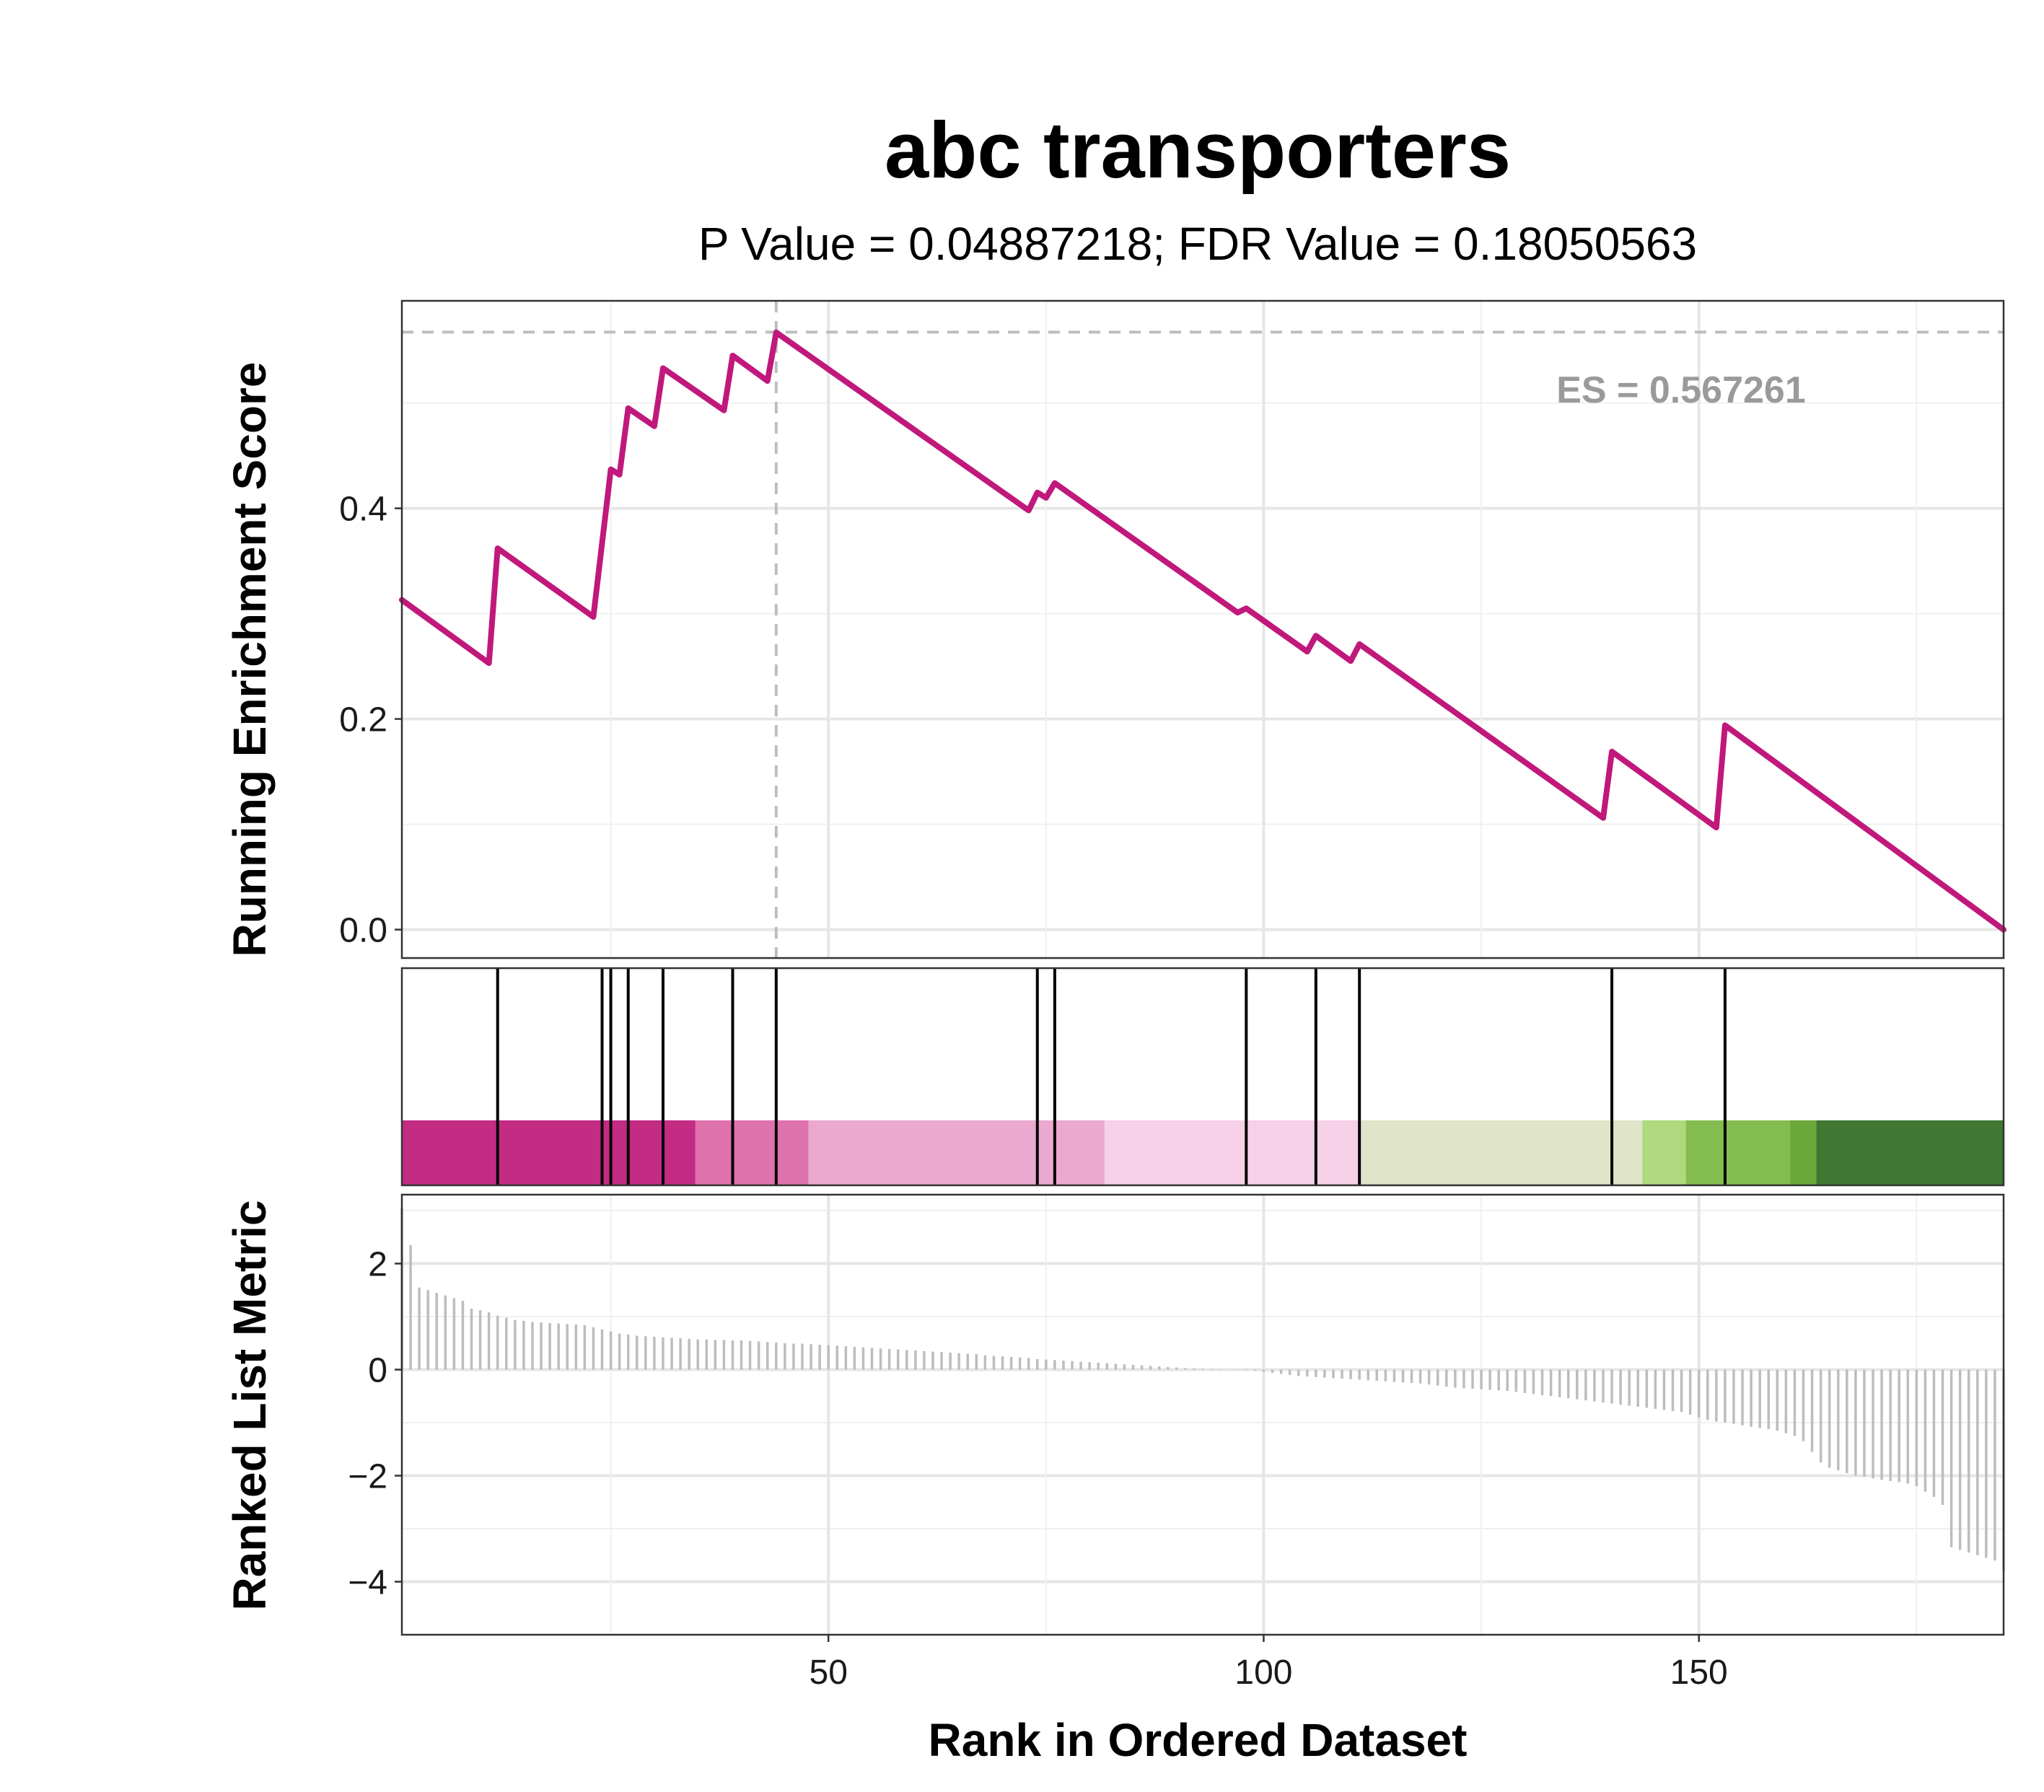  I want to click on hits-panel-border, so click(1202, 1077).